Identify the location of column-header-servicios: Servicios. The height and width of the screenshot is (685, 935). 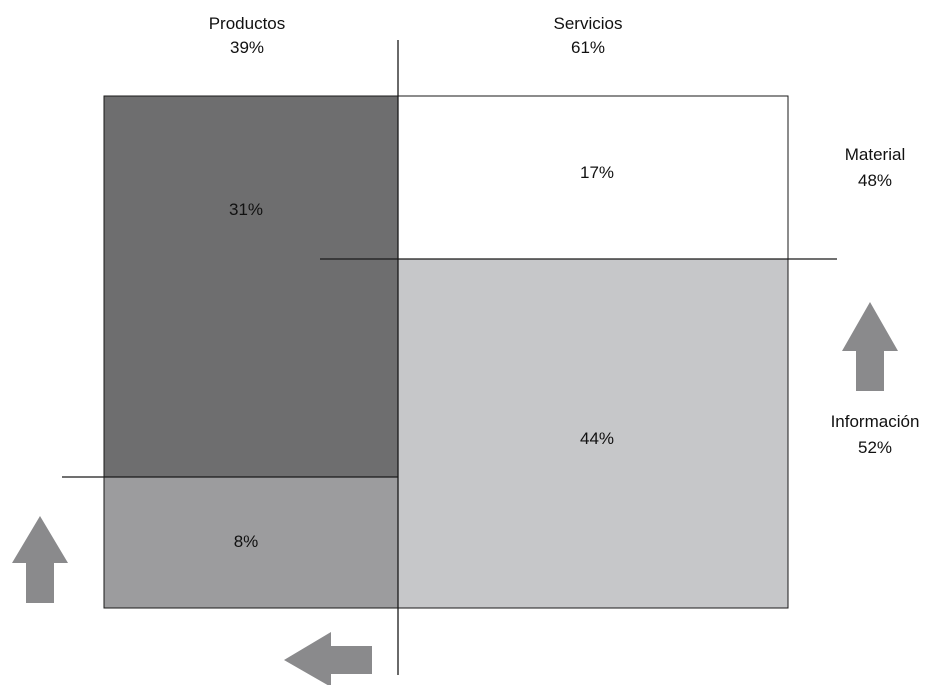
(588, 23).